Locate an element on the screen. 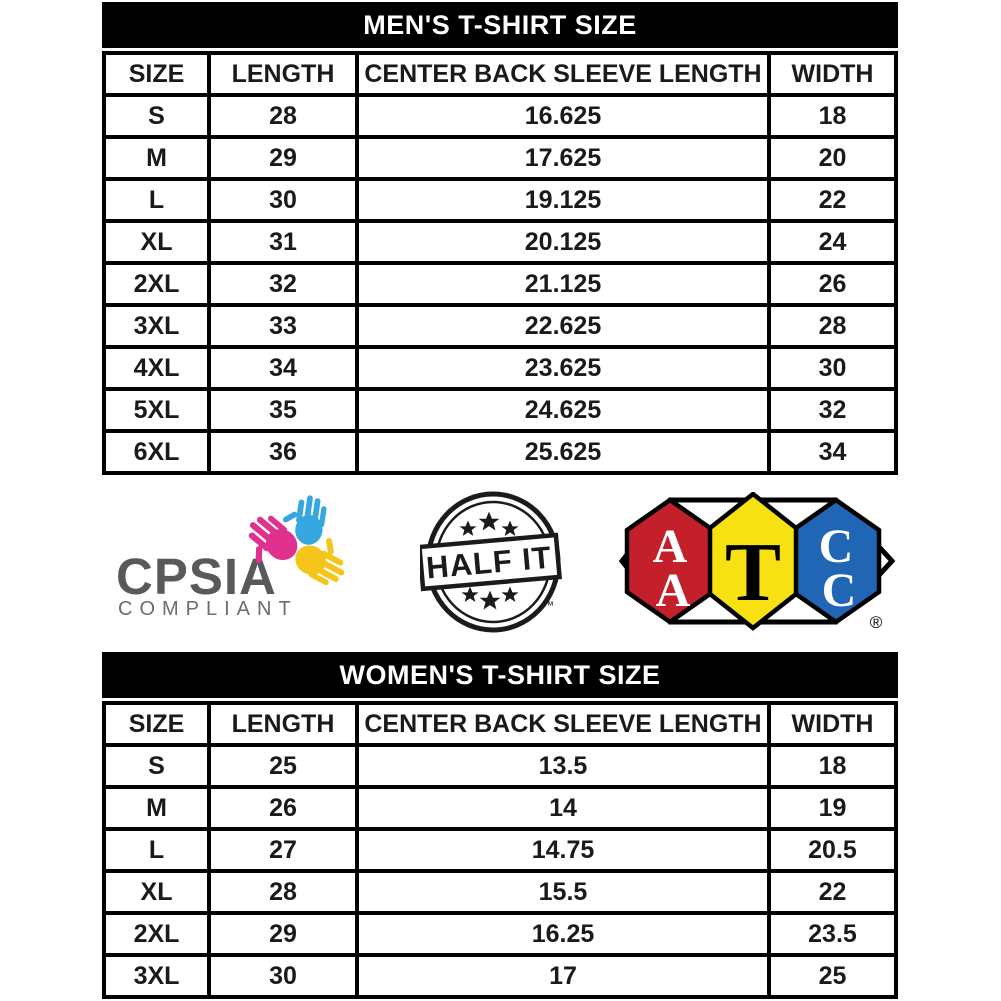 The width and height of the screenshot is (1001, 1001). aatcc-letter-c2: C is located at coordinates (839, 590).